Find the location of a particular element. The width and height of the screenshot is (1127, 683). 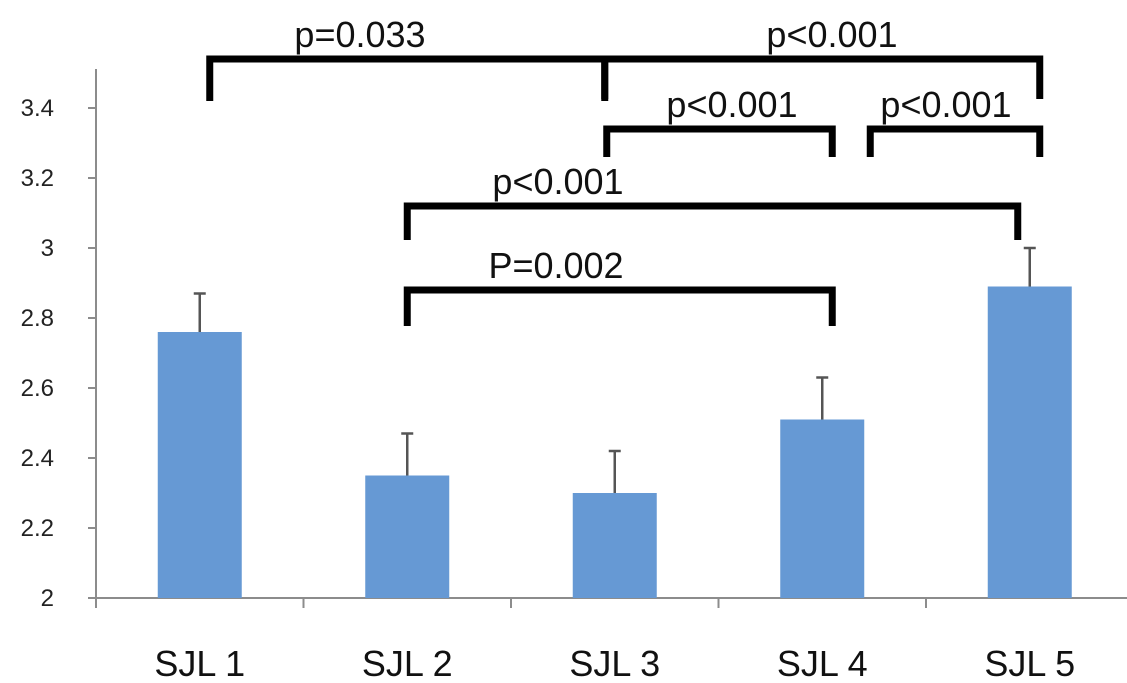

y-tick-label: 2.6 is located at coordinates (37, 388).